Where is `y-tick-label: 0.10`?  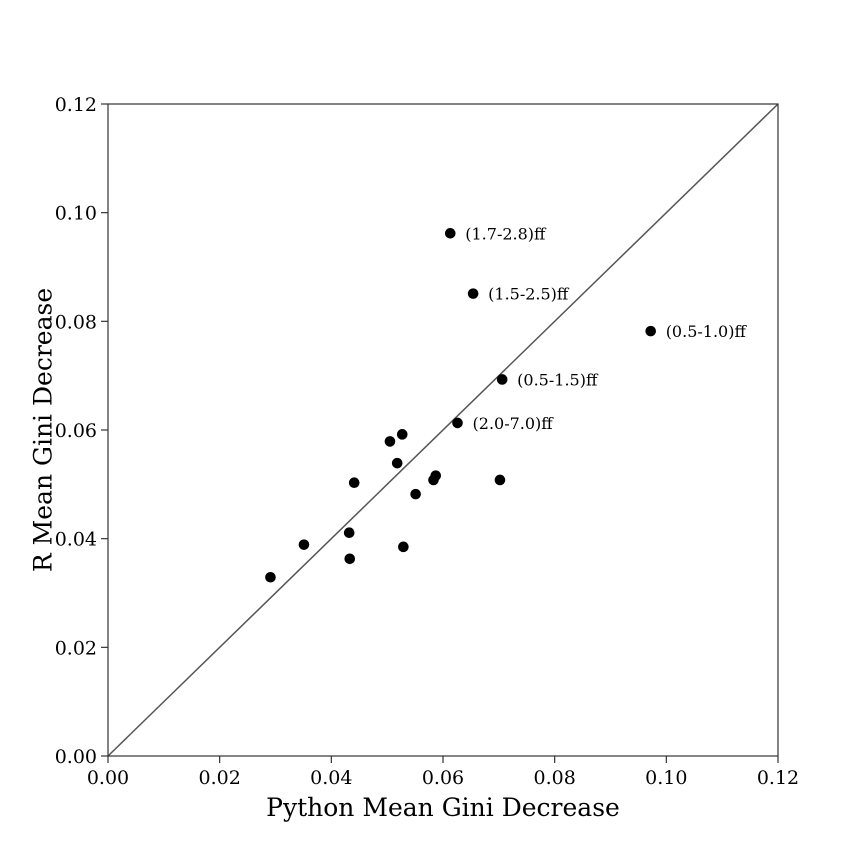 y-tick-label: 0.10 is located at coordinates (76, 214).